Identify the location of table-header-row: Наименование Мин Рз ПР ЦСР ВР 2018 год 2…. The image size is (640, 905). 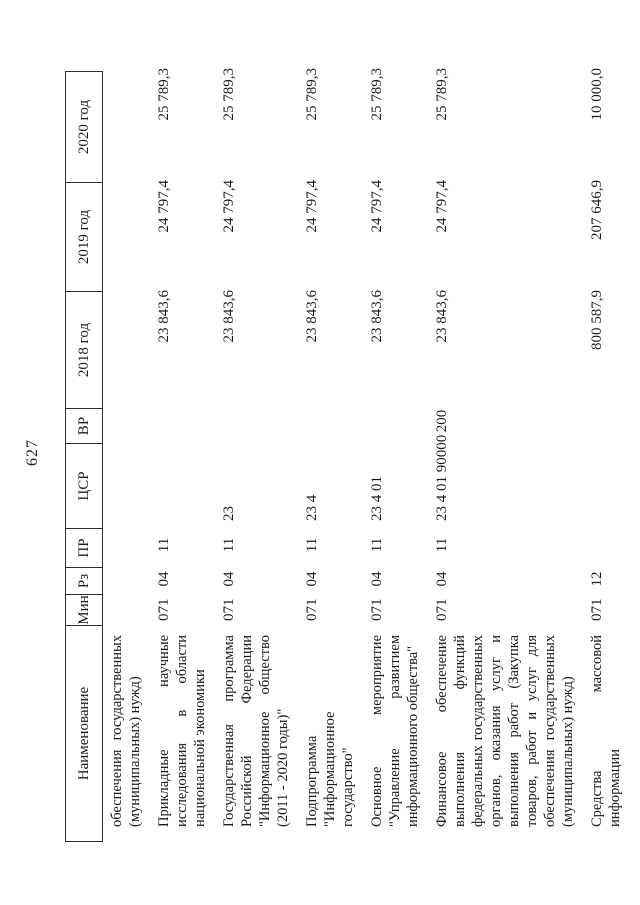
(84, 452).